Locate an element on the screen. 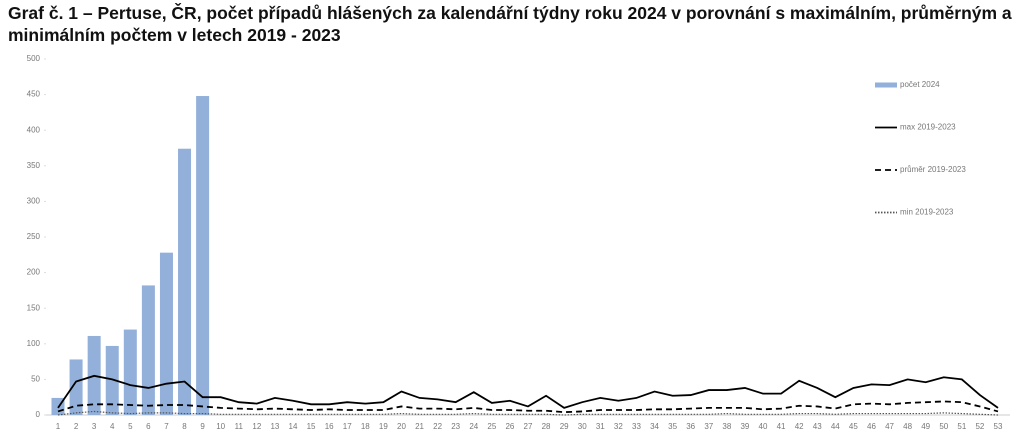 This screenshot has height=445, width=1027. y-tick-label: 450 is located at coordinates (34, 94).